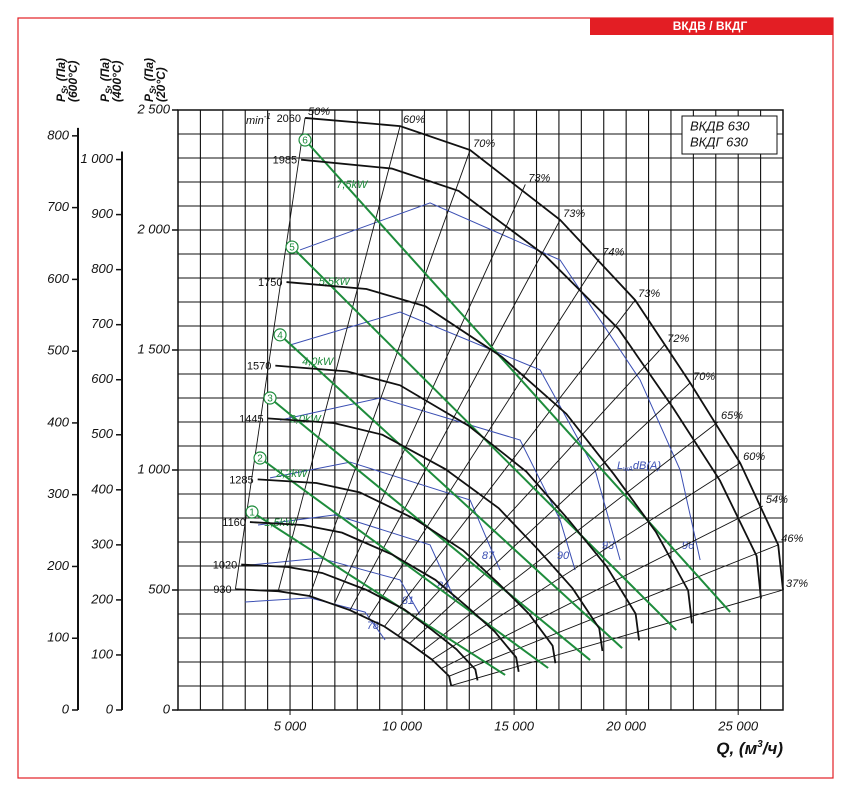  Describe the element at coordinates (539, 178) in the screenshot. I see `efficiency-label: 73%` at that location.